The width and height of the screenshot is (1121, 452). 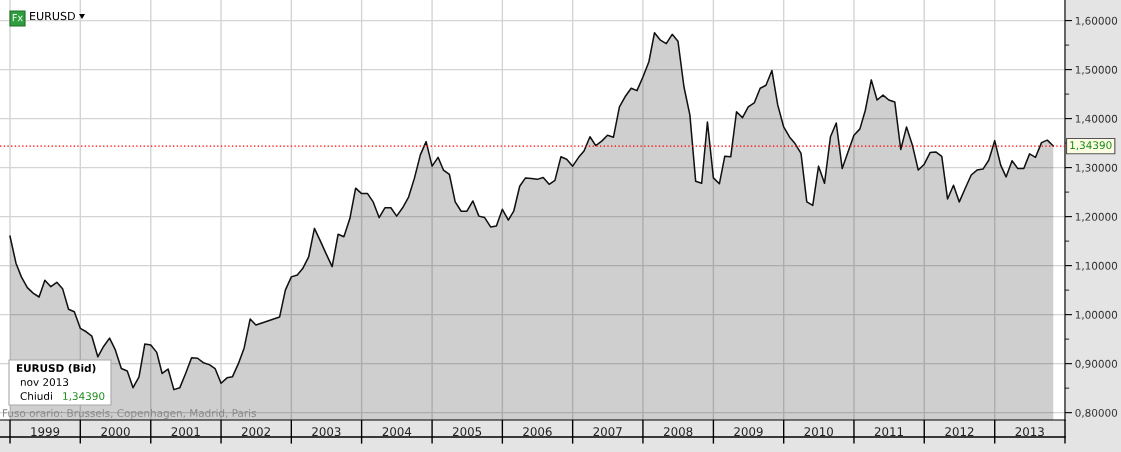 I want to click on annotation: Fx, so click(x=17, y=18).